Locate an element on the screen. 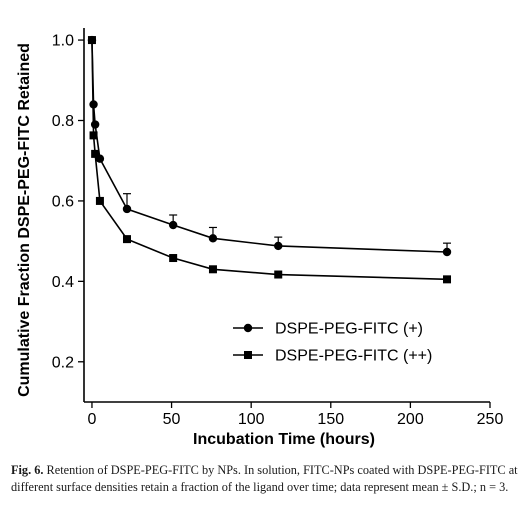 This screenshot has height=519, width=528. x-axis-title: Incubation Time (hours) is located at coordinates (284, 439).